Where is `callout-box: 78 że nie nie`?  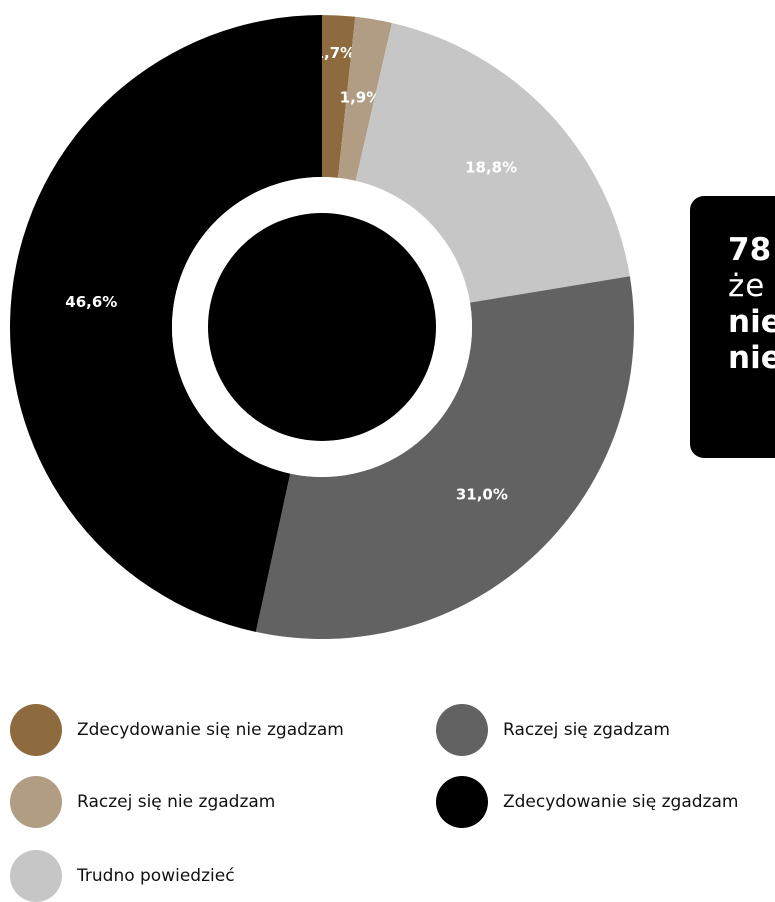 callout-box: 78 że nie nie is located at coordinates (732, 327).